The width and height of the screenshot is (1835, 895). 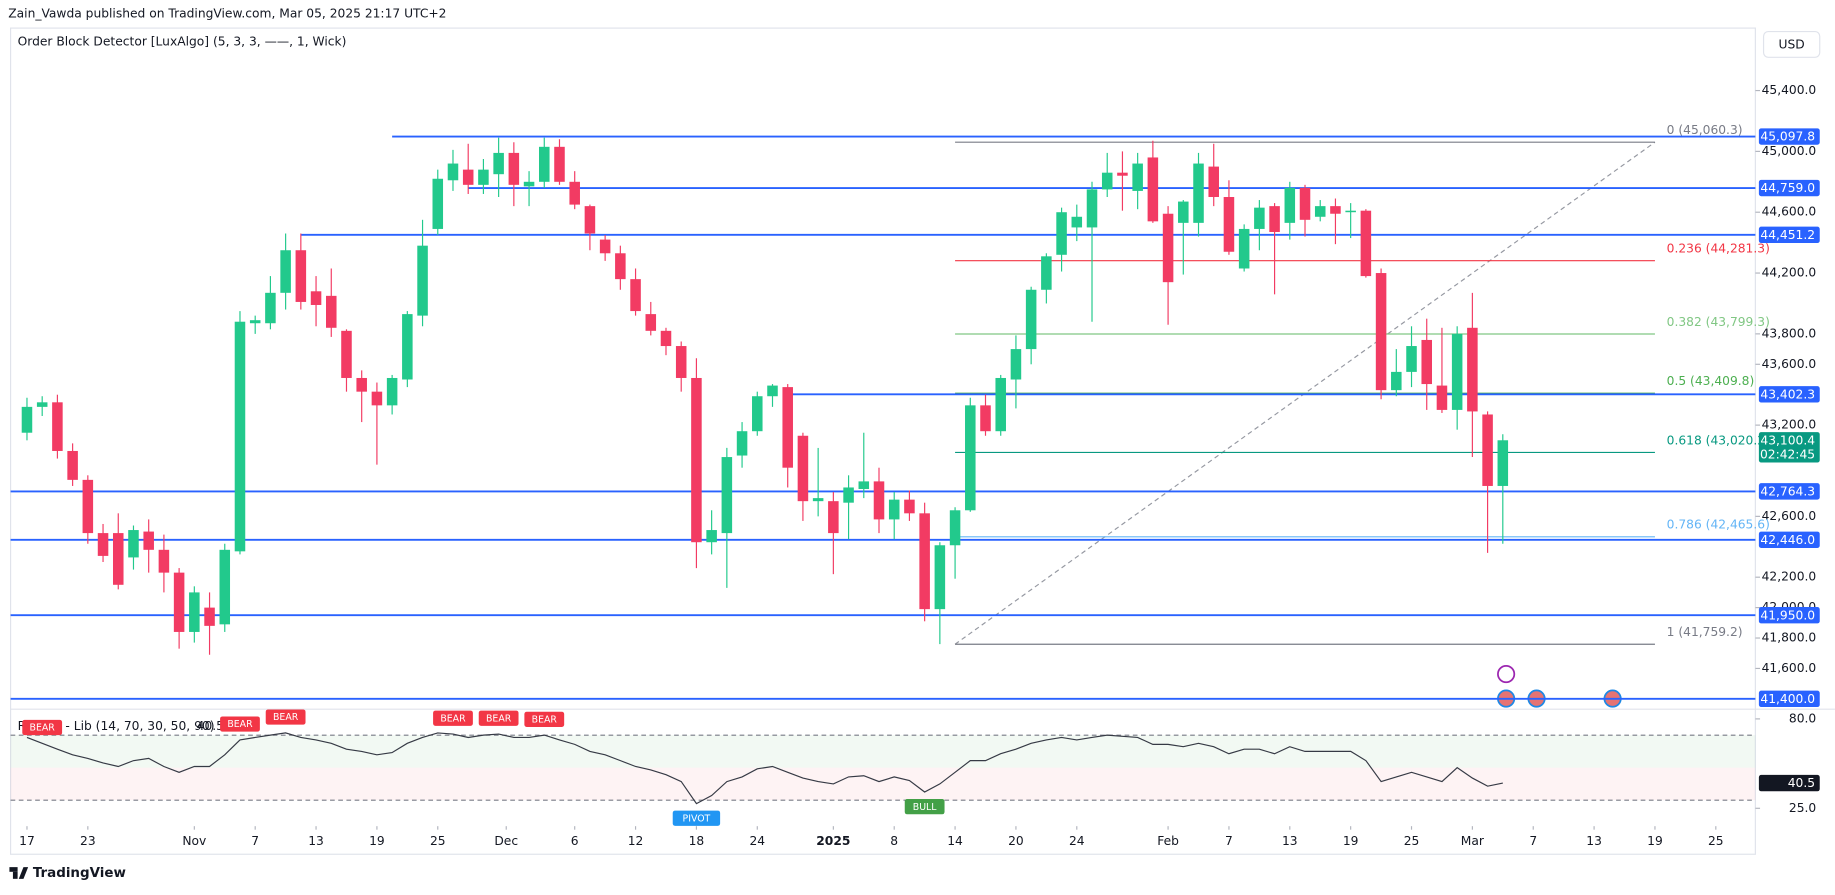 I want to click on fib-label: 0 (45,060.3), so click(x=1705, y=130).